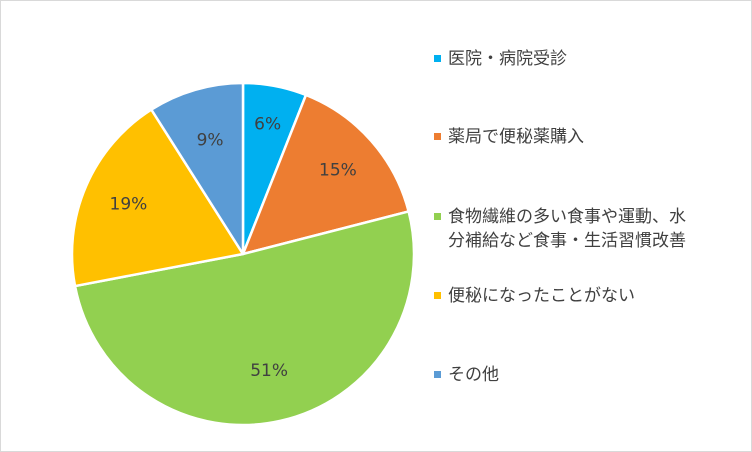  What do you see at coordinates (210, 141) in the screenshot?
I see `data-label-other: 9%` at bounding box center [210, 141].